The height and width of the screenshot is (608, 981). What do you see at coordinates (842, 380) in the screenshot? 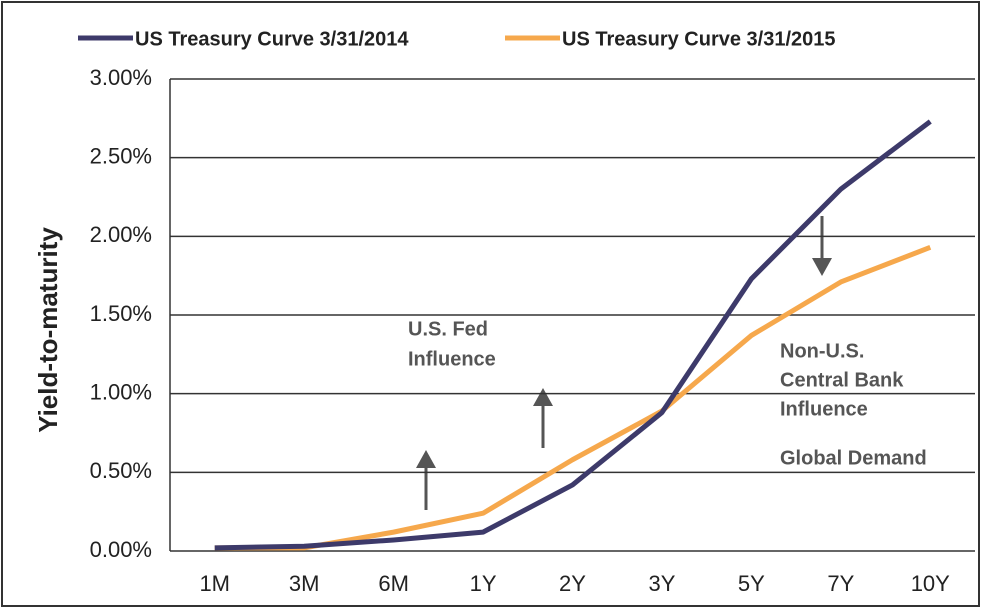
I see `annotation: Central Bank` at bounding box center [842, 380].